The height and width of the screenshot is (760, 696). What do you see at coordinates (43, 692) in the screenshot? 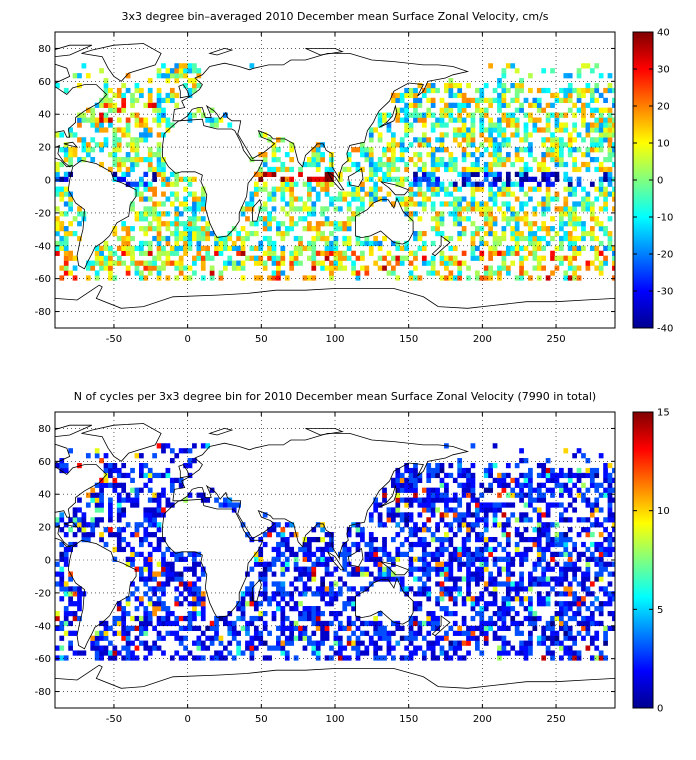
I see `y-tick-label: -80` at bounding box center [43, 692].